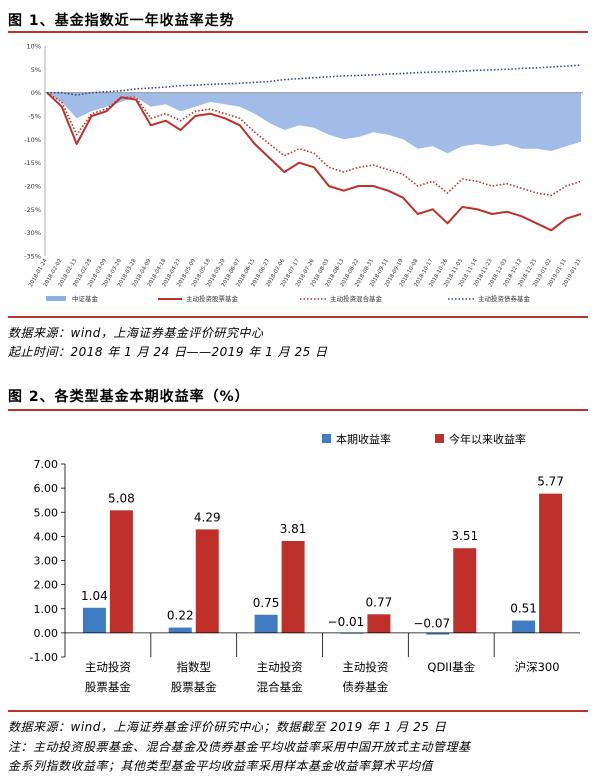 This screenshot has height=783, width=597. I want to click on data-label: 5.08, so click(121, 498).